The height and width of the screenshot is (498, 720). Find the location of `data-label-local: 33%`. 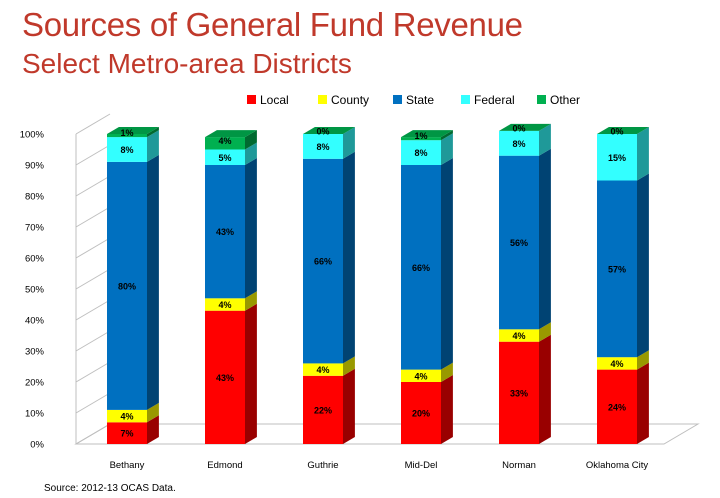

data-label-local: 33% is located at coordinates (519, 393).